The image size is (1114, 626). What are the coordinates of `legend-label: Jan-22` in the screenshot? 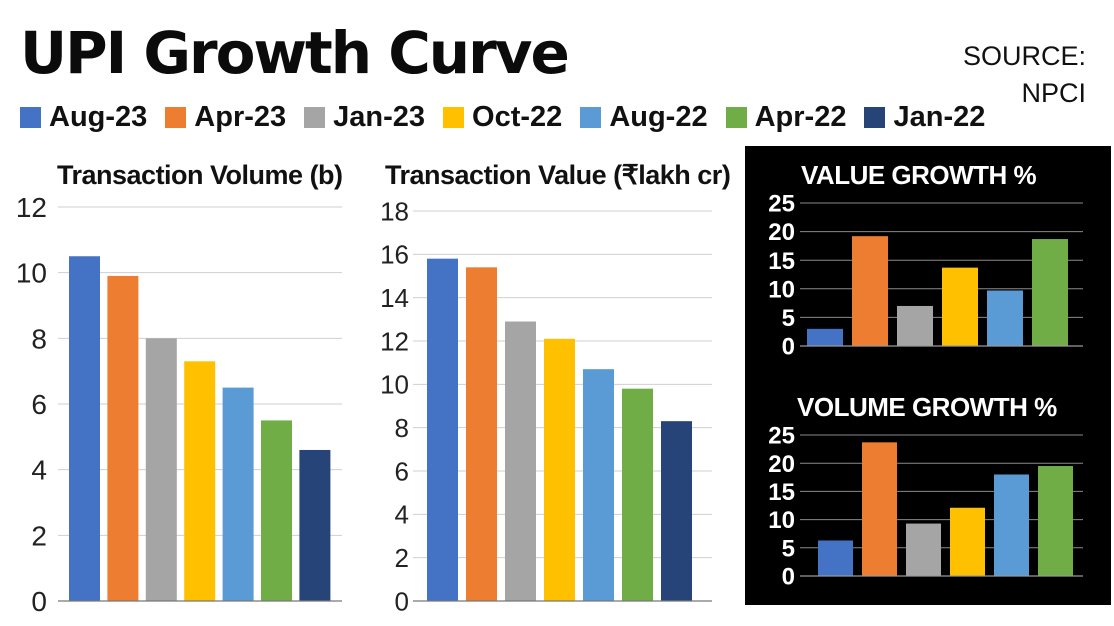 It's located at (939, 117).